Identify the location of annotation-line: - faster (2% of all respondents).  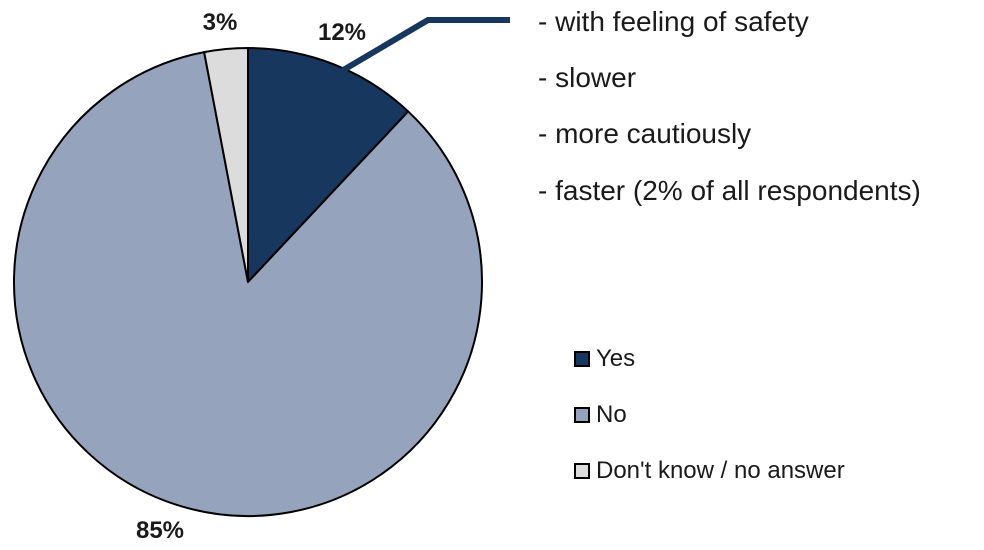
(729, 190).